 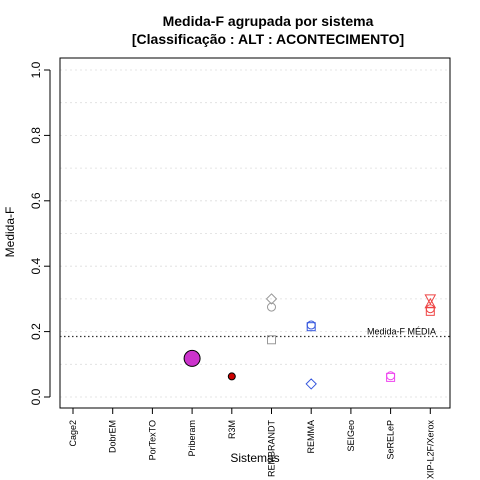 What do you see at coordinates (192, 438) in the screenshot?
I see `x-tick-label: Priberam` at bounding box center [192, 438].